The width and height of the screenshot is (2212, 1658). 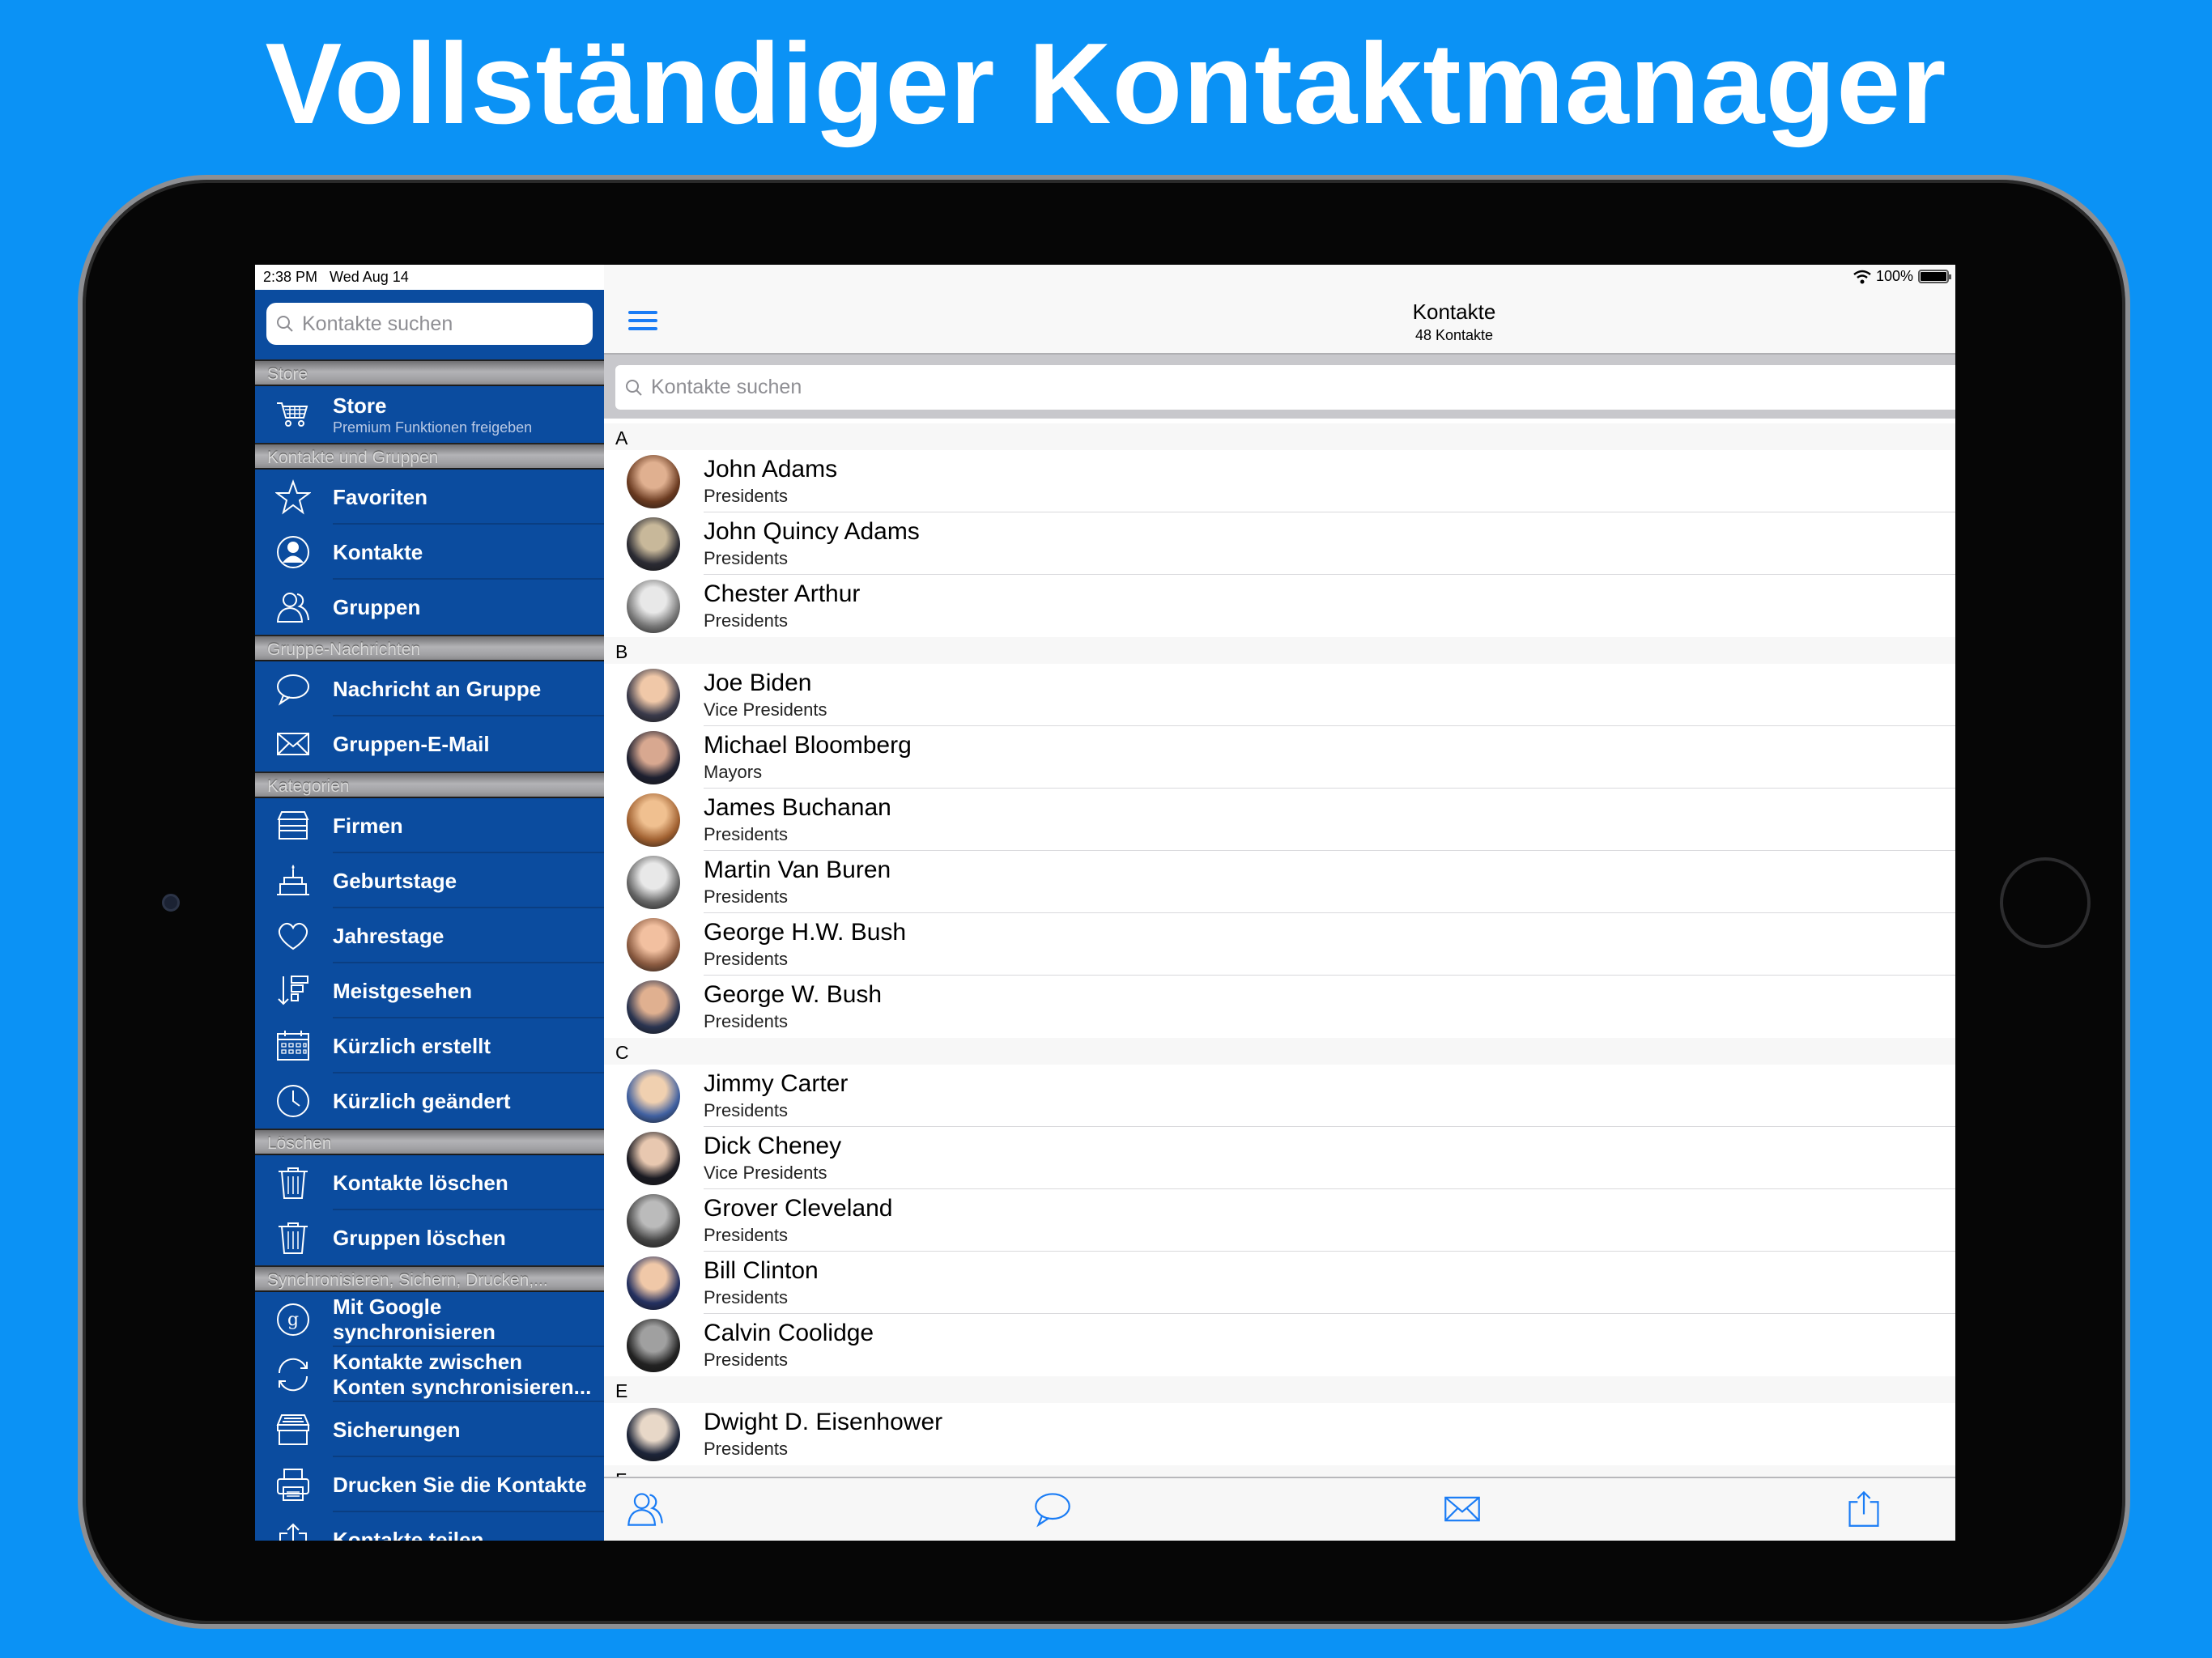 What do you see at coordinates (1280, 1345) in the screenshot?
I see `contact-row: Calvin Coolidge Presidents` at bounding box center [1280, 1345].